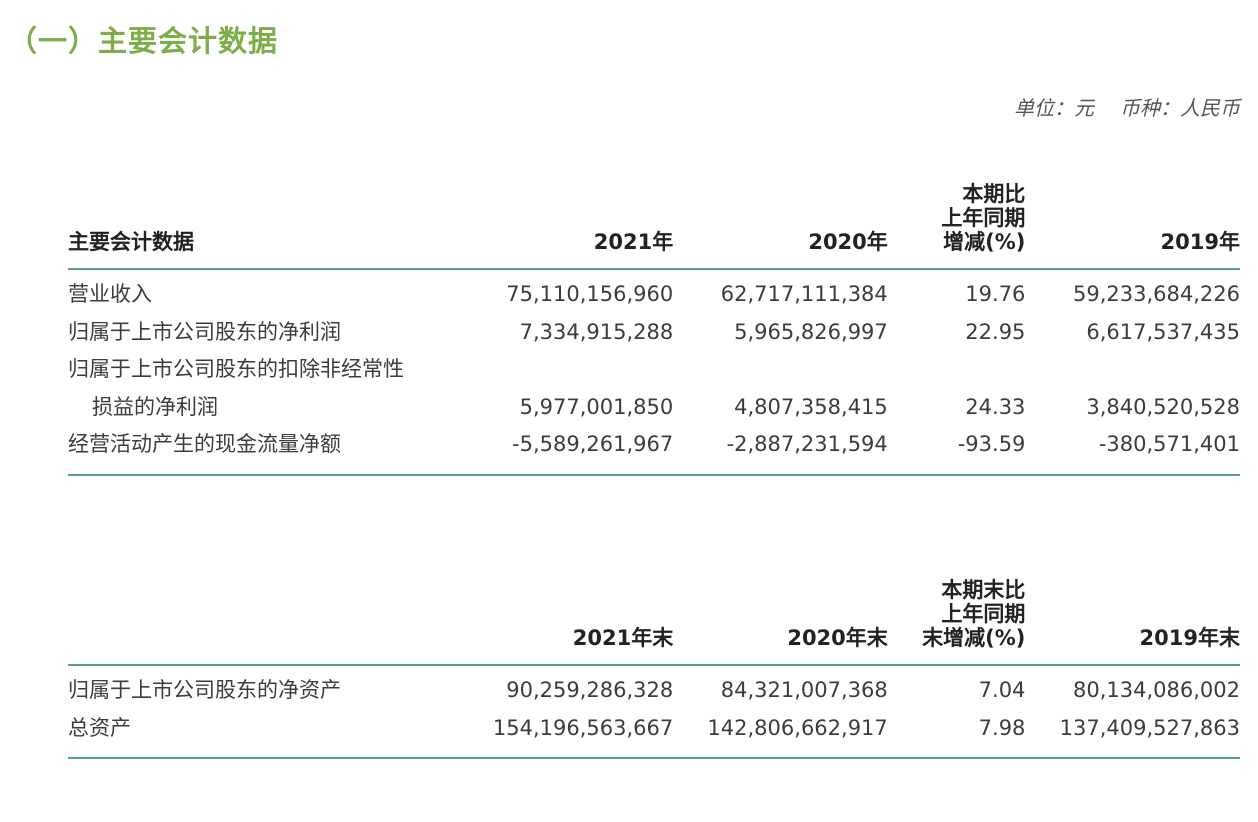  What do you see at coordinates (804, 294) in the screenshot?
I see `value-2020: 62,717,111,384` at bounding box center [804, 294].